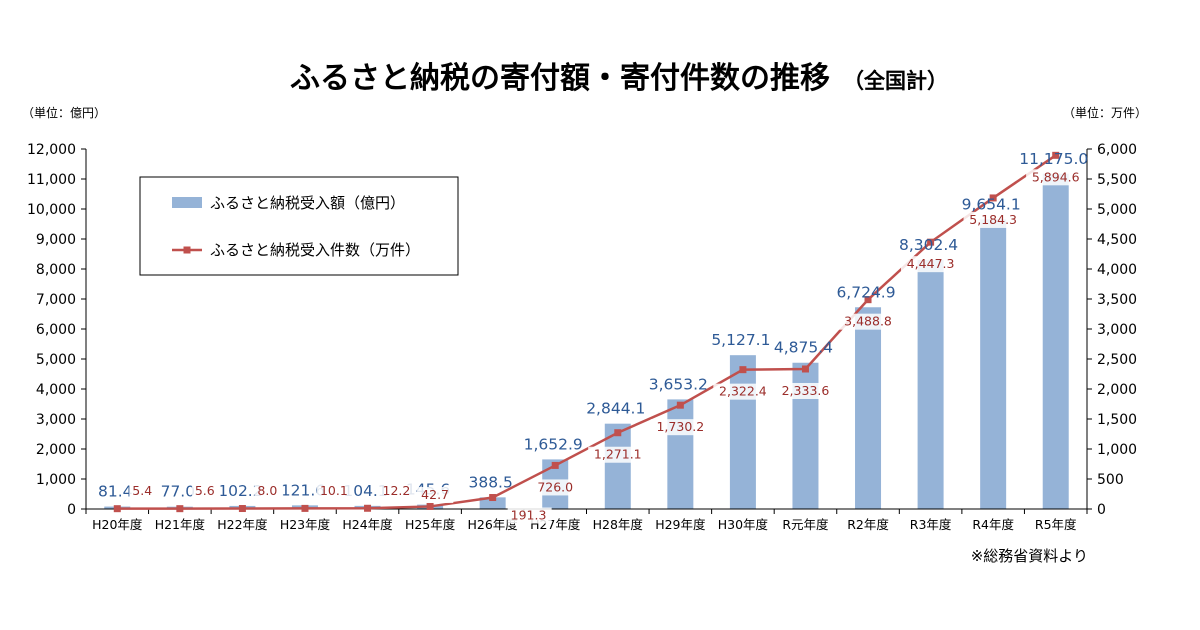  I want to click on line-value-label: 5.6, so click(205, 490).